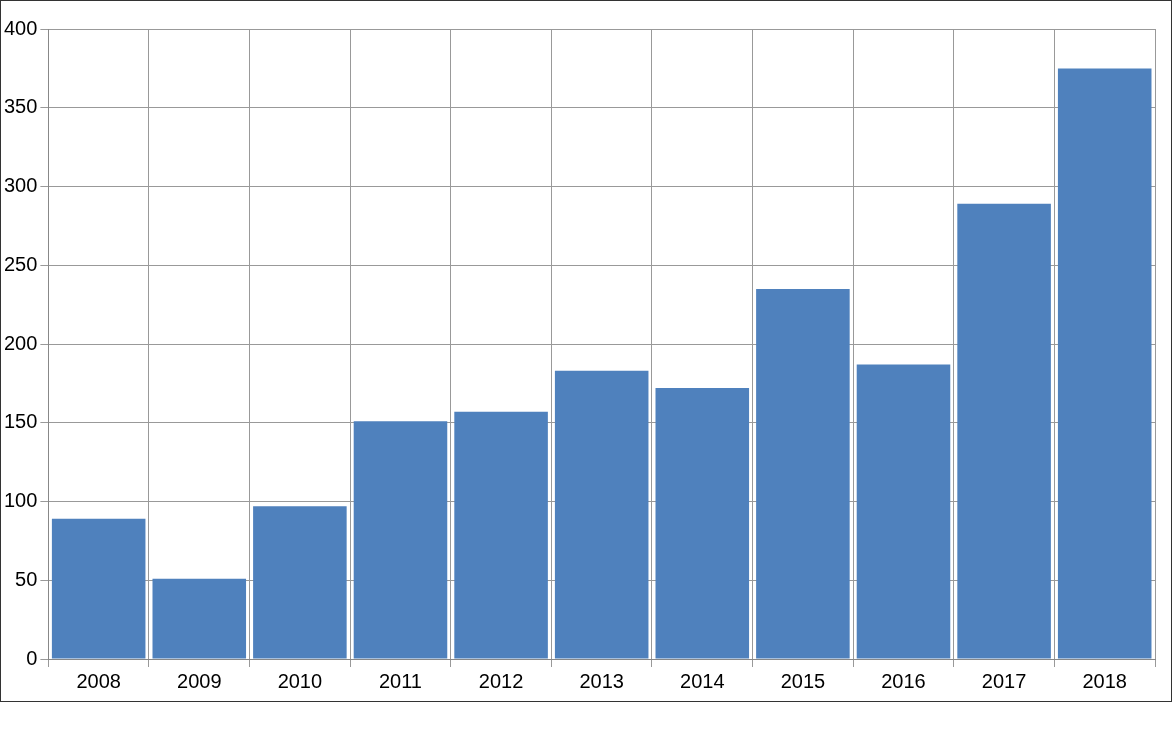 The image size is (1172, 734). What do you see at coordinates (199, 680) in the screenshot?
I see `x-tick-label: 2009` at bounding box center [199, 680].